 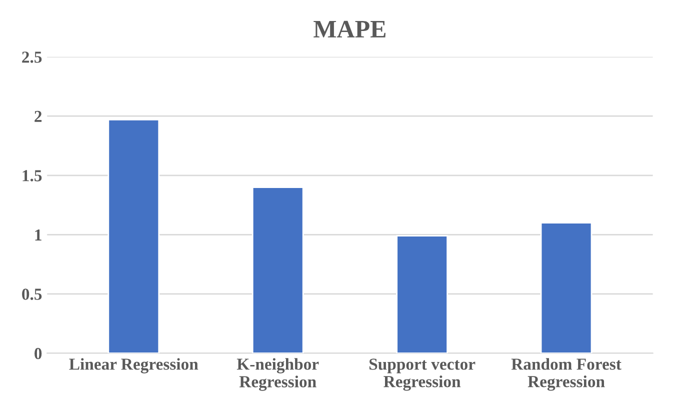 What do you see at coordinates (32, 294) in the screenshot?
I see `y-tick-label: 0.5` at bounding box center [32, 294].